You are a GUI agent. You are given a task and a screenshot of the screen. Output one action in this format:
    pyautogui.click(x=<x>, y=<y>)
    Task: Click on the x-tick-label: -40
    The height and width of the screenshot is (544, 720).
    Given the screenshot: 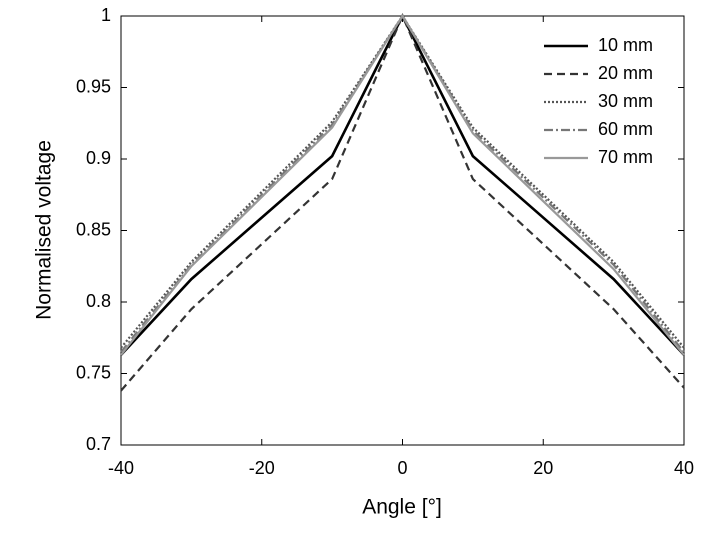 What is the action you would take?
    pyautogui.click(x=121, y=468)
    